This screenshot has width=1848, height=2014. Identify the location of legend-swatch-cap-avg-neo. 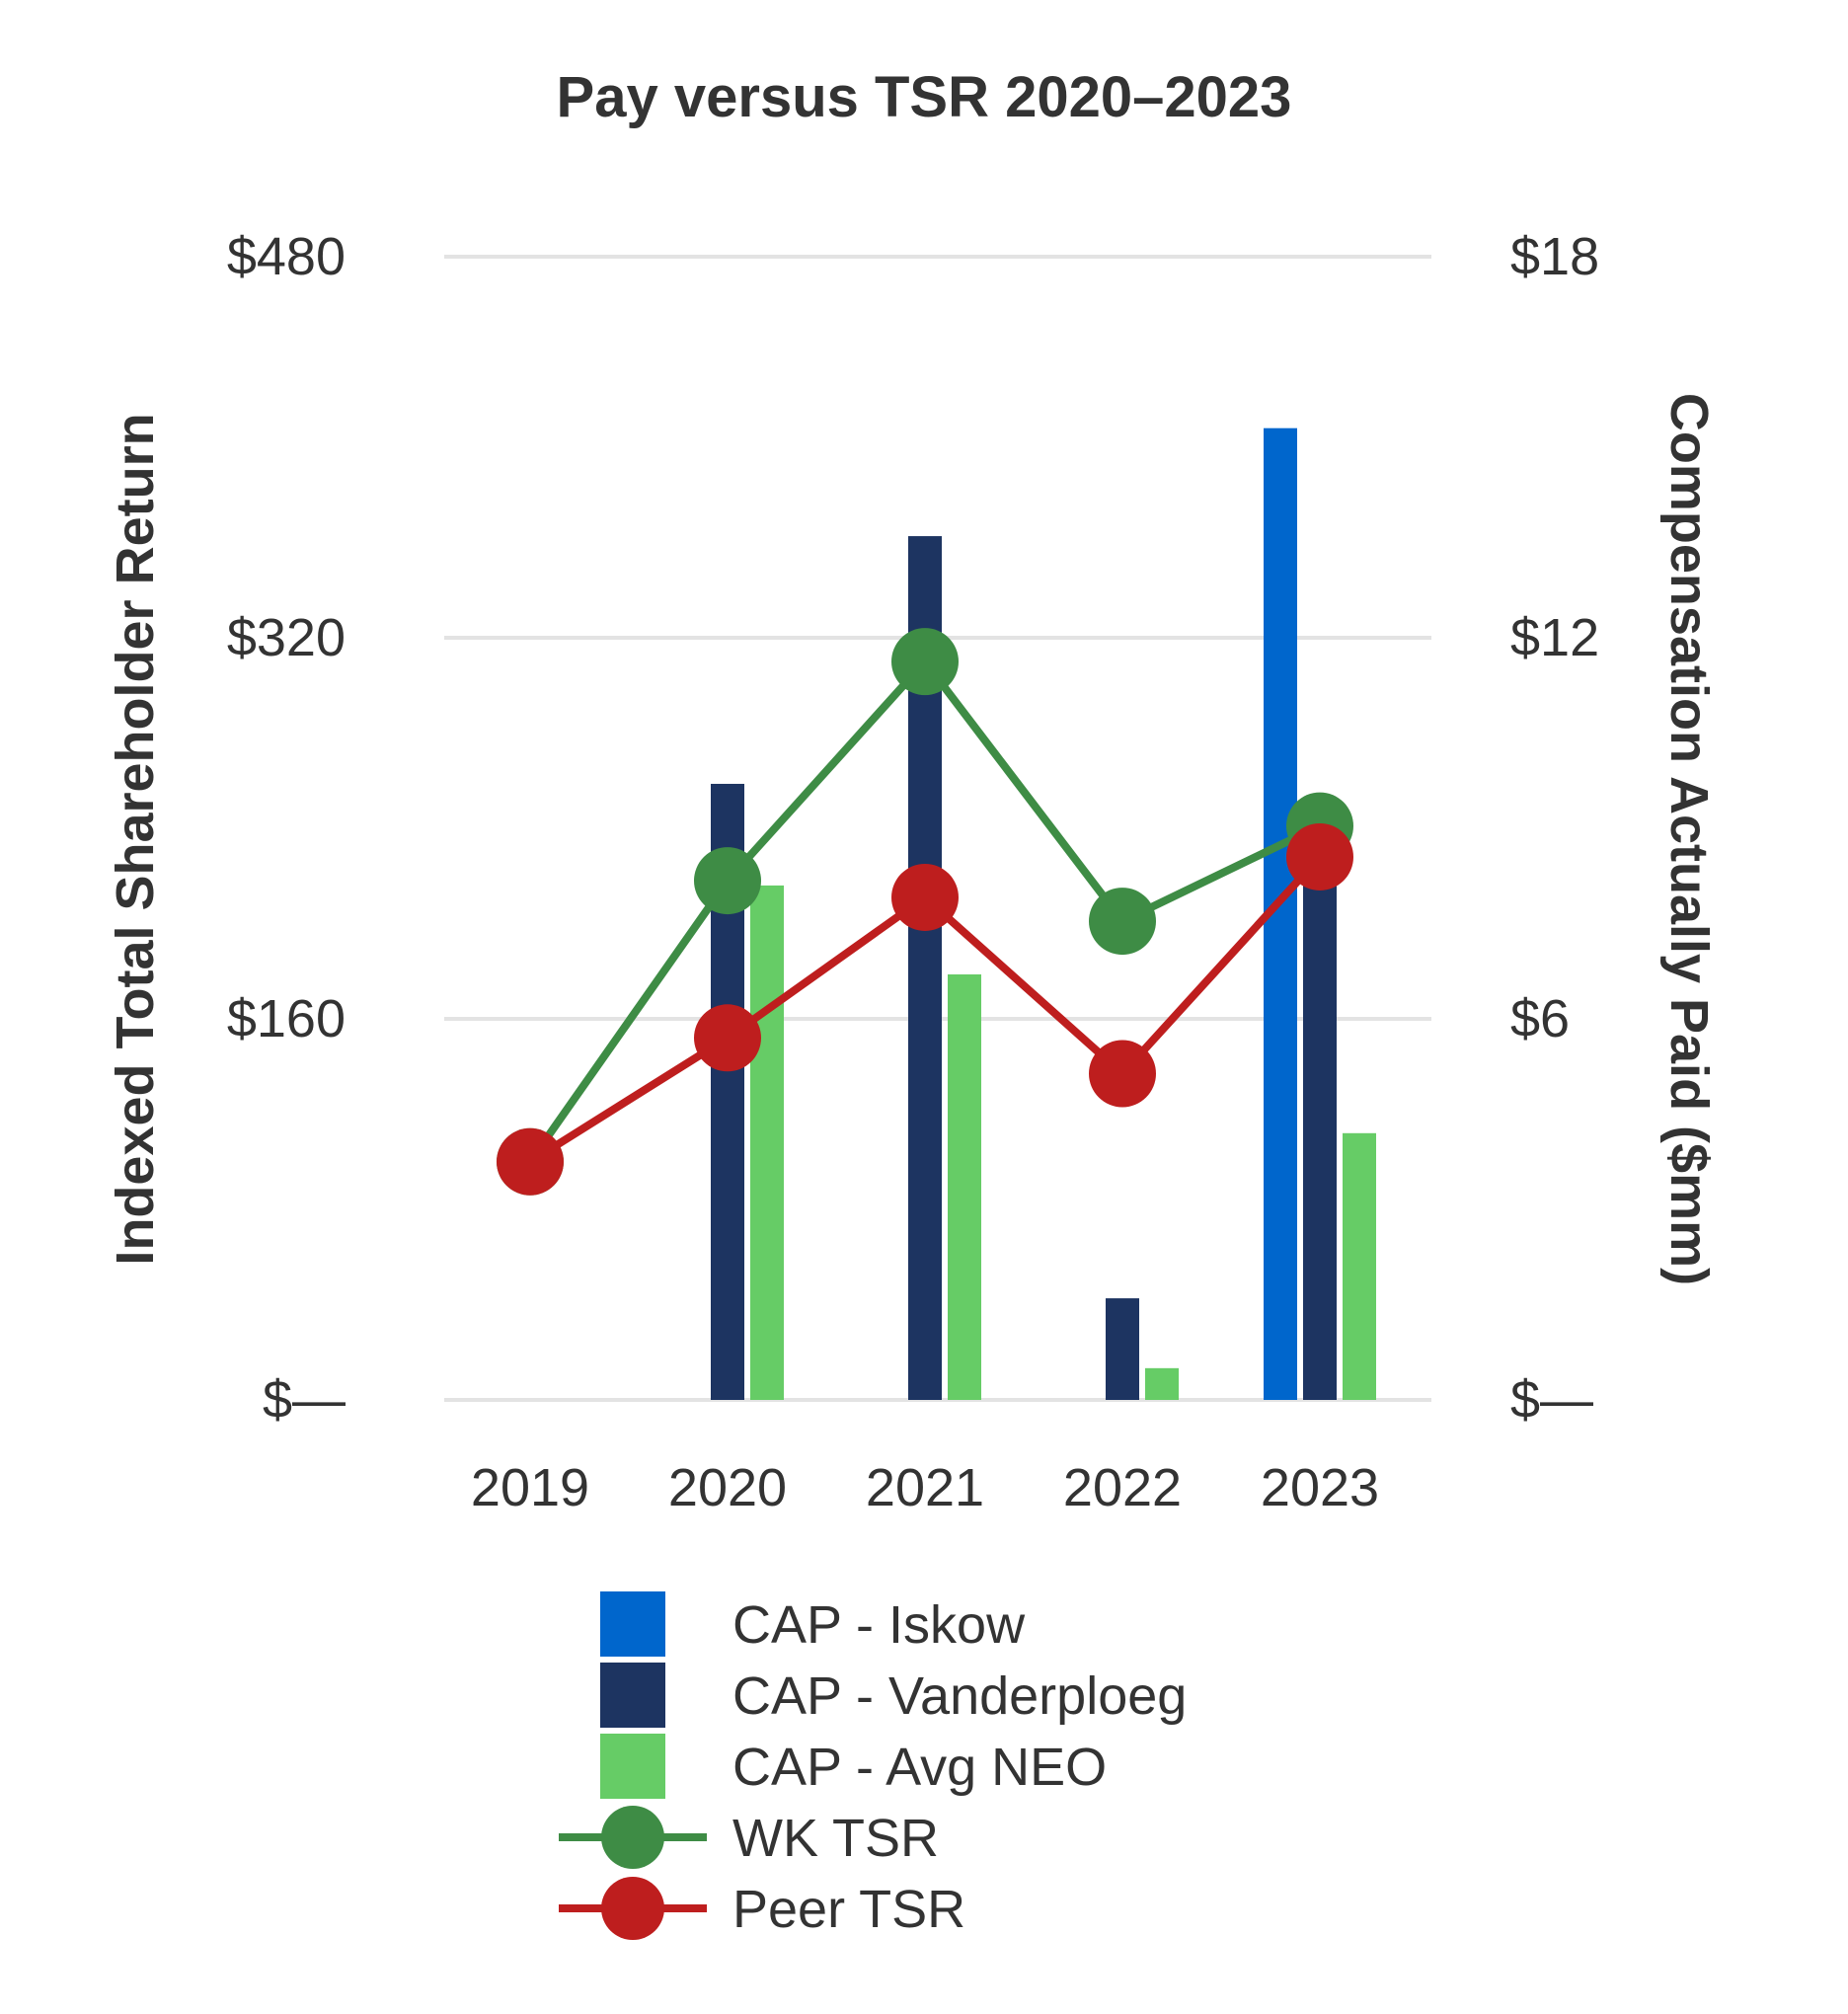
(632, 1766).